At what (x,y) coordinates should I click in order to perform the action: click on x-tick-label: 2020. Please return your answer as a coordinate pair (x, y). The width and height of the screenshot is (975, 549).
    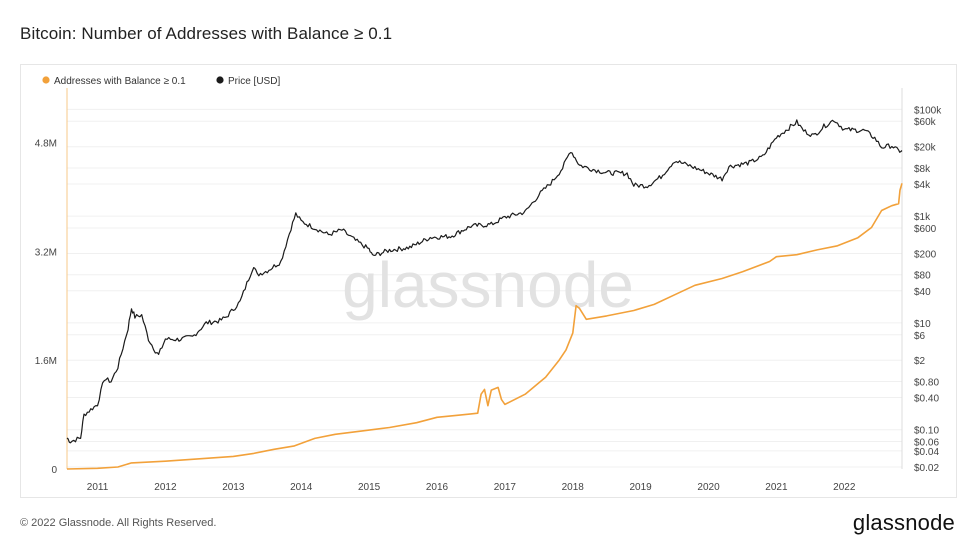
    Looking at the image, I should click on (708, 487).